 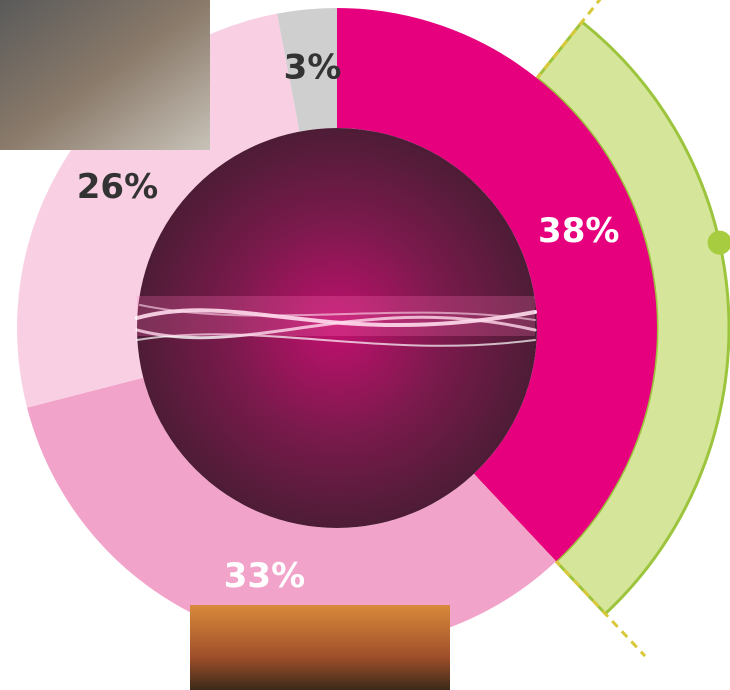 What do you see at coordinates (718, 242) in the screenshot?
I see `highlight-dot` at bounding box center [718, 242].